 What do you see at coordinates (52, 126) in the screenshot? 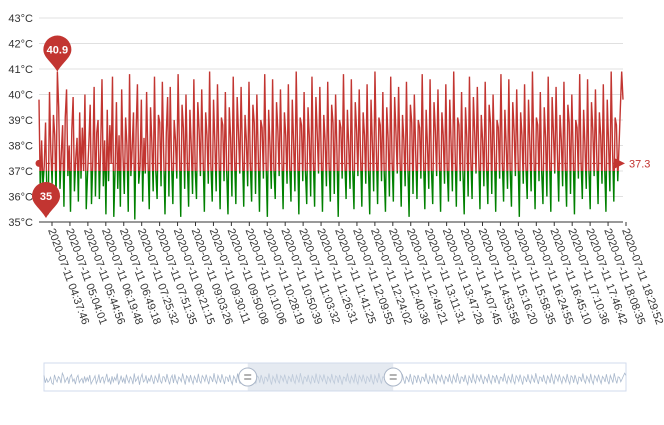
I see `max-min-markers: 40.9 35` at bounding box center [52, 126].